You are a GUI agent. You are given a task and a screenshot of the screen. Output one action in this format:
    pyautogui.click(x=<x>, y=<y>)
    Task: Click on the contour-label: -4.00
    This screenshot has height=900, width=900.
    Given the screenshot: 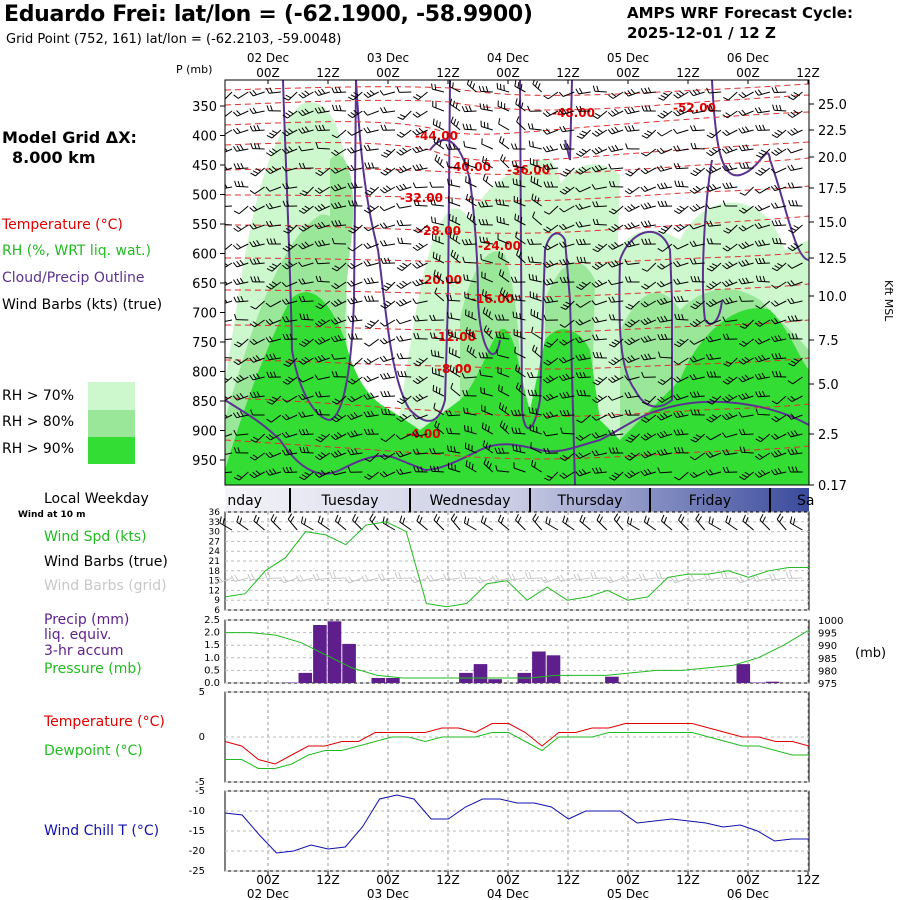 What is the action you would take?
    pyautogui.click(x=423, y=434)
    